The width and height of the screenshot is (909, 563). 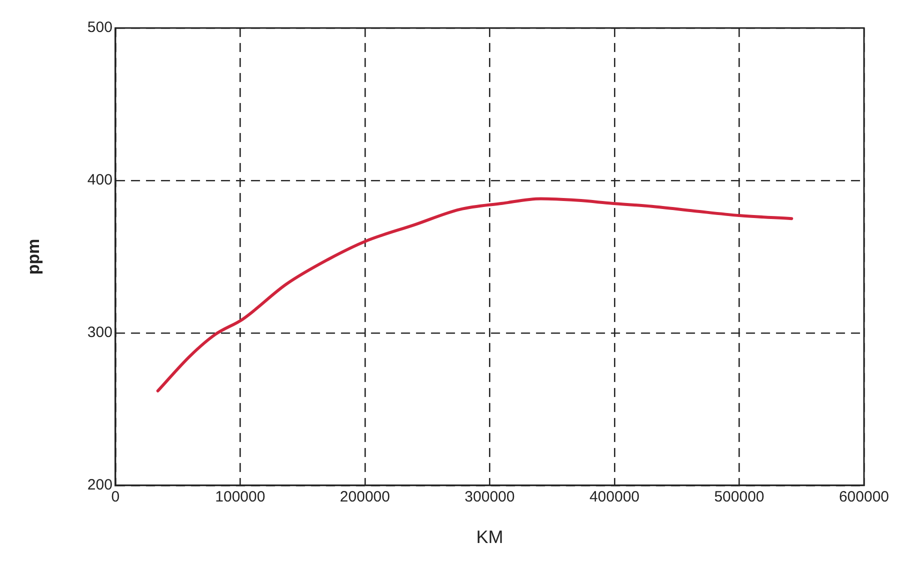 What do you see at coordinates (614, 497) in the screenshot?
I see `x-tick-label: 400000` at bounding box center [614, 497].